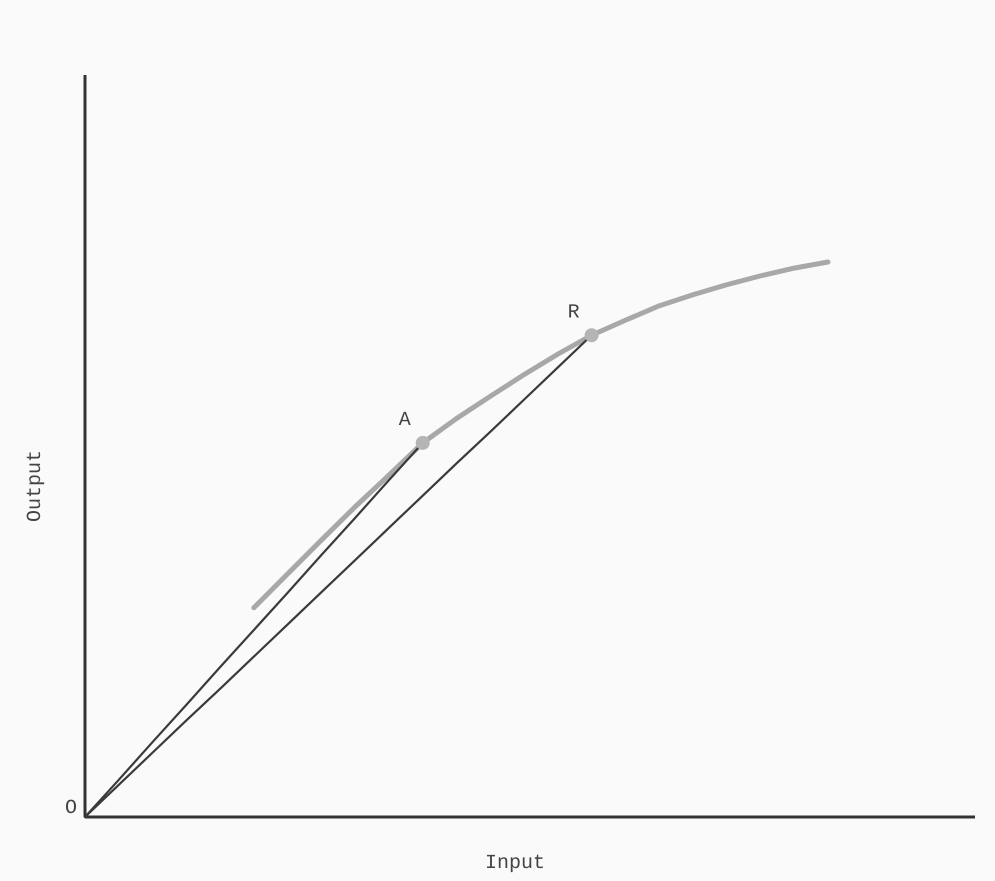  What do you see at coordinates (35, 486) in the screenshot?
I see `y-axis-title: Output` at bounding box center [35, 486].